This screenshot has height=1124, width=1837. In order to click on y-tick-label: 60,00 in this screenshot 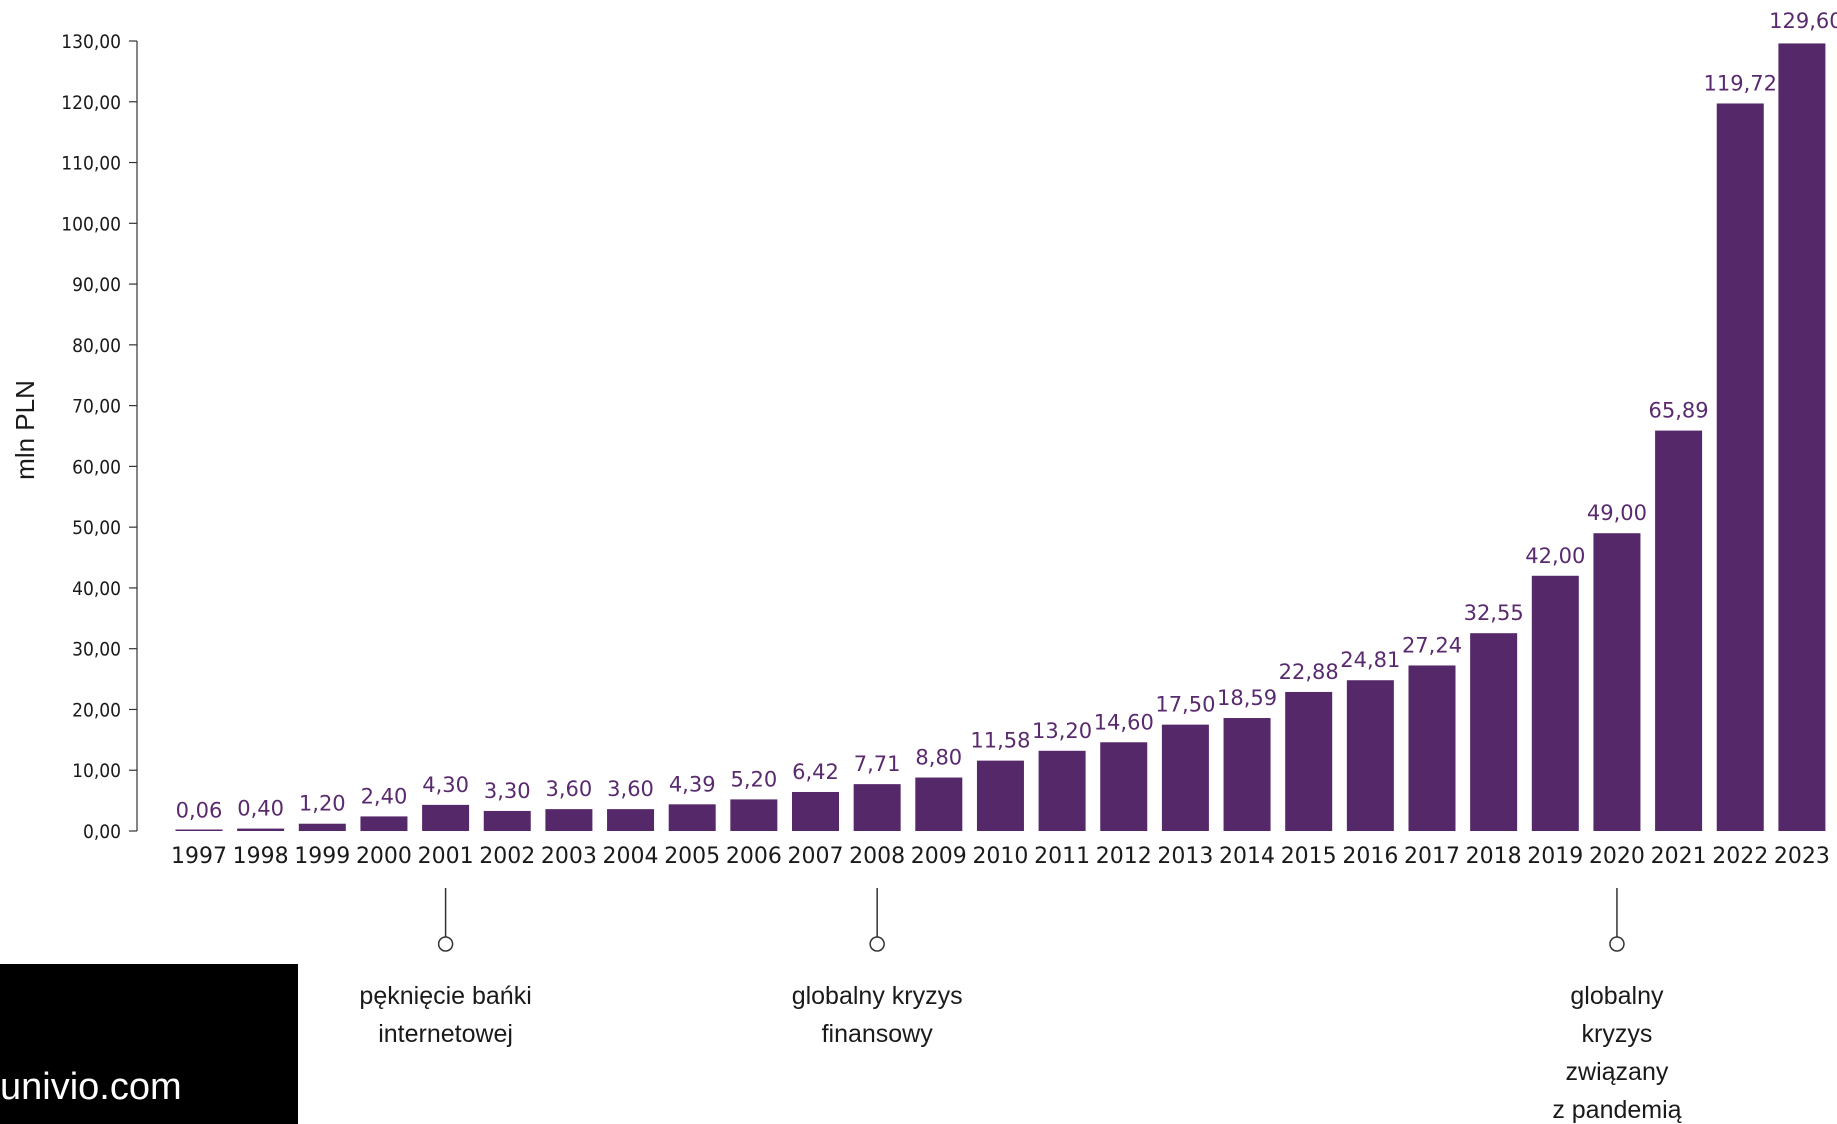, I will do `click(96, 467)`.